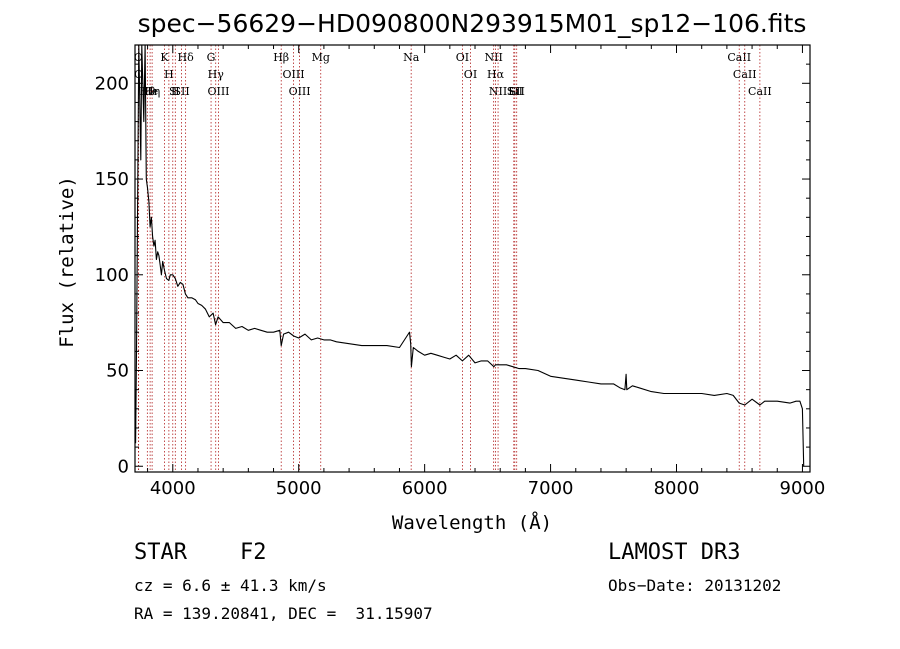 The image size is (900, 649). I want to click on spectral-line-label: Hγ, so click(216, 74).